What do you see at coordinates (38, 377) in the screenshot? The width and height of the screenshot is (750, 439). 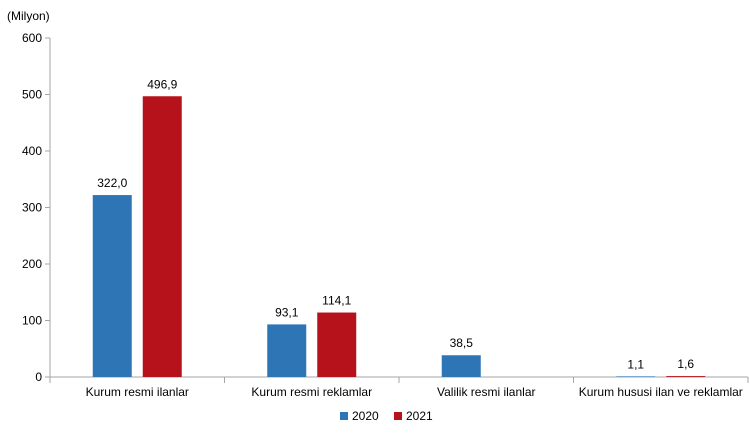 I see `y-tick-label: 0` at bounding box center [38, 377].